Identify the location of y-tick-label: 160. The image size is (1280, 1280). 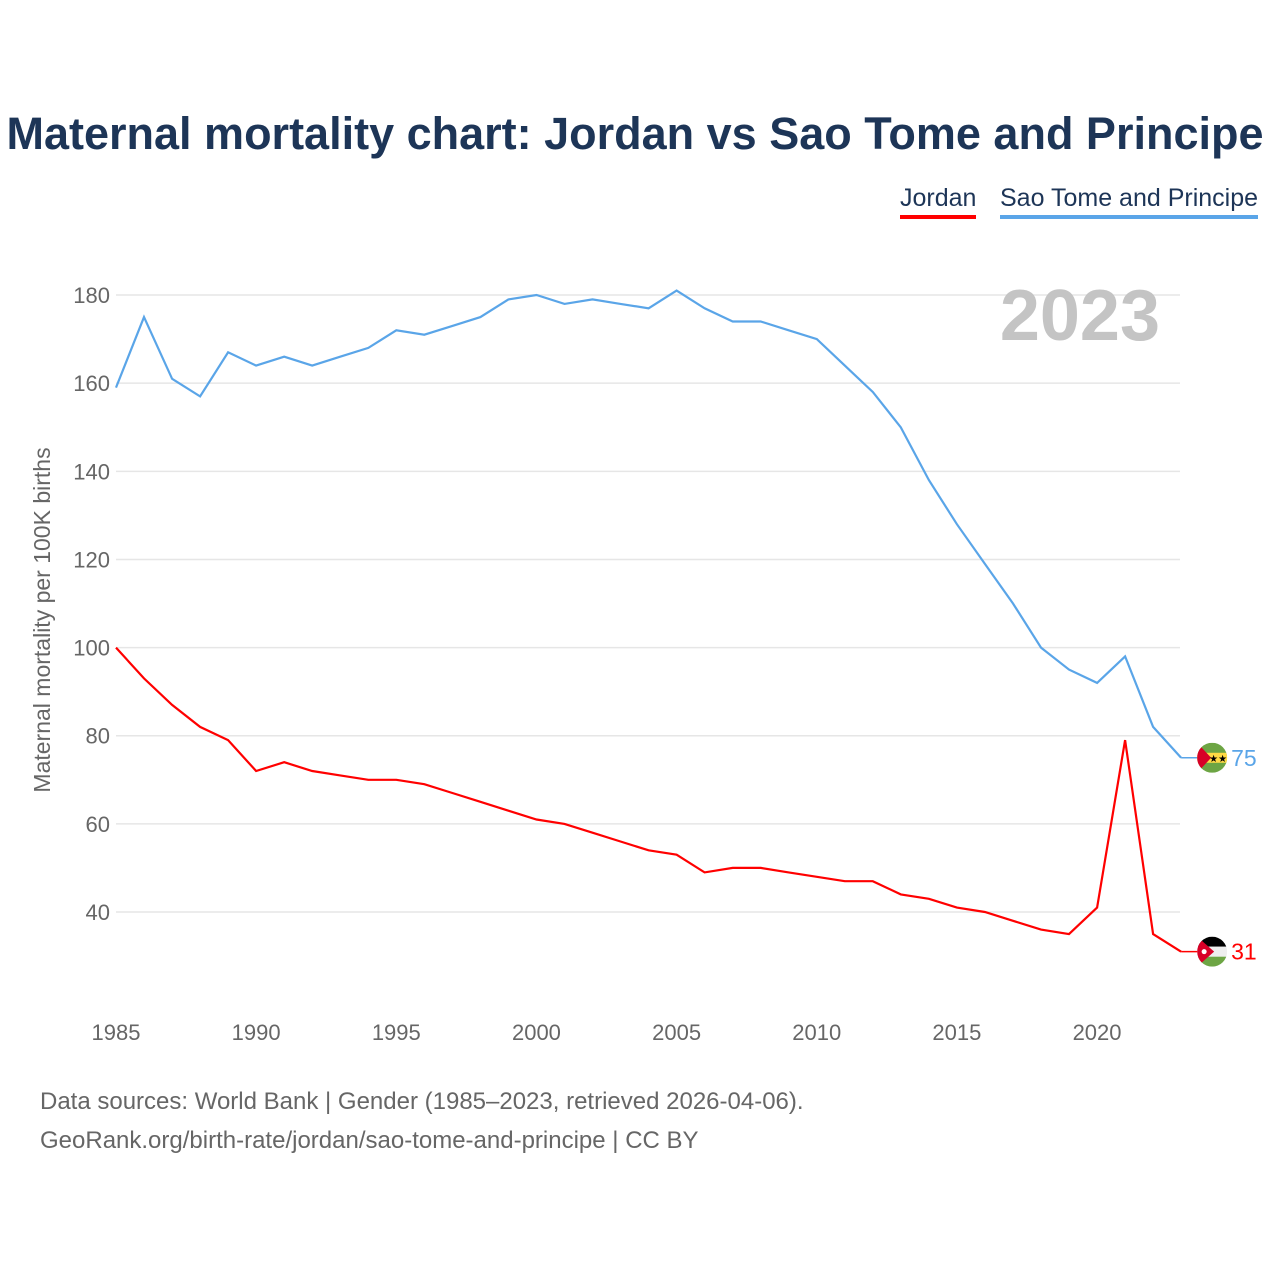
(91, 383).